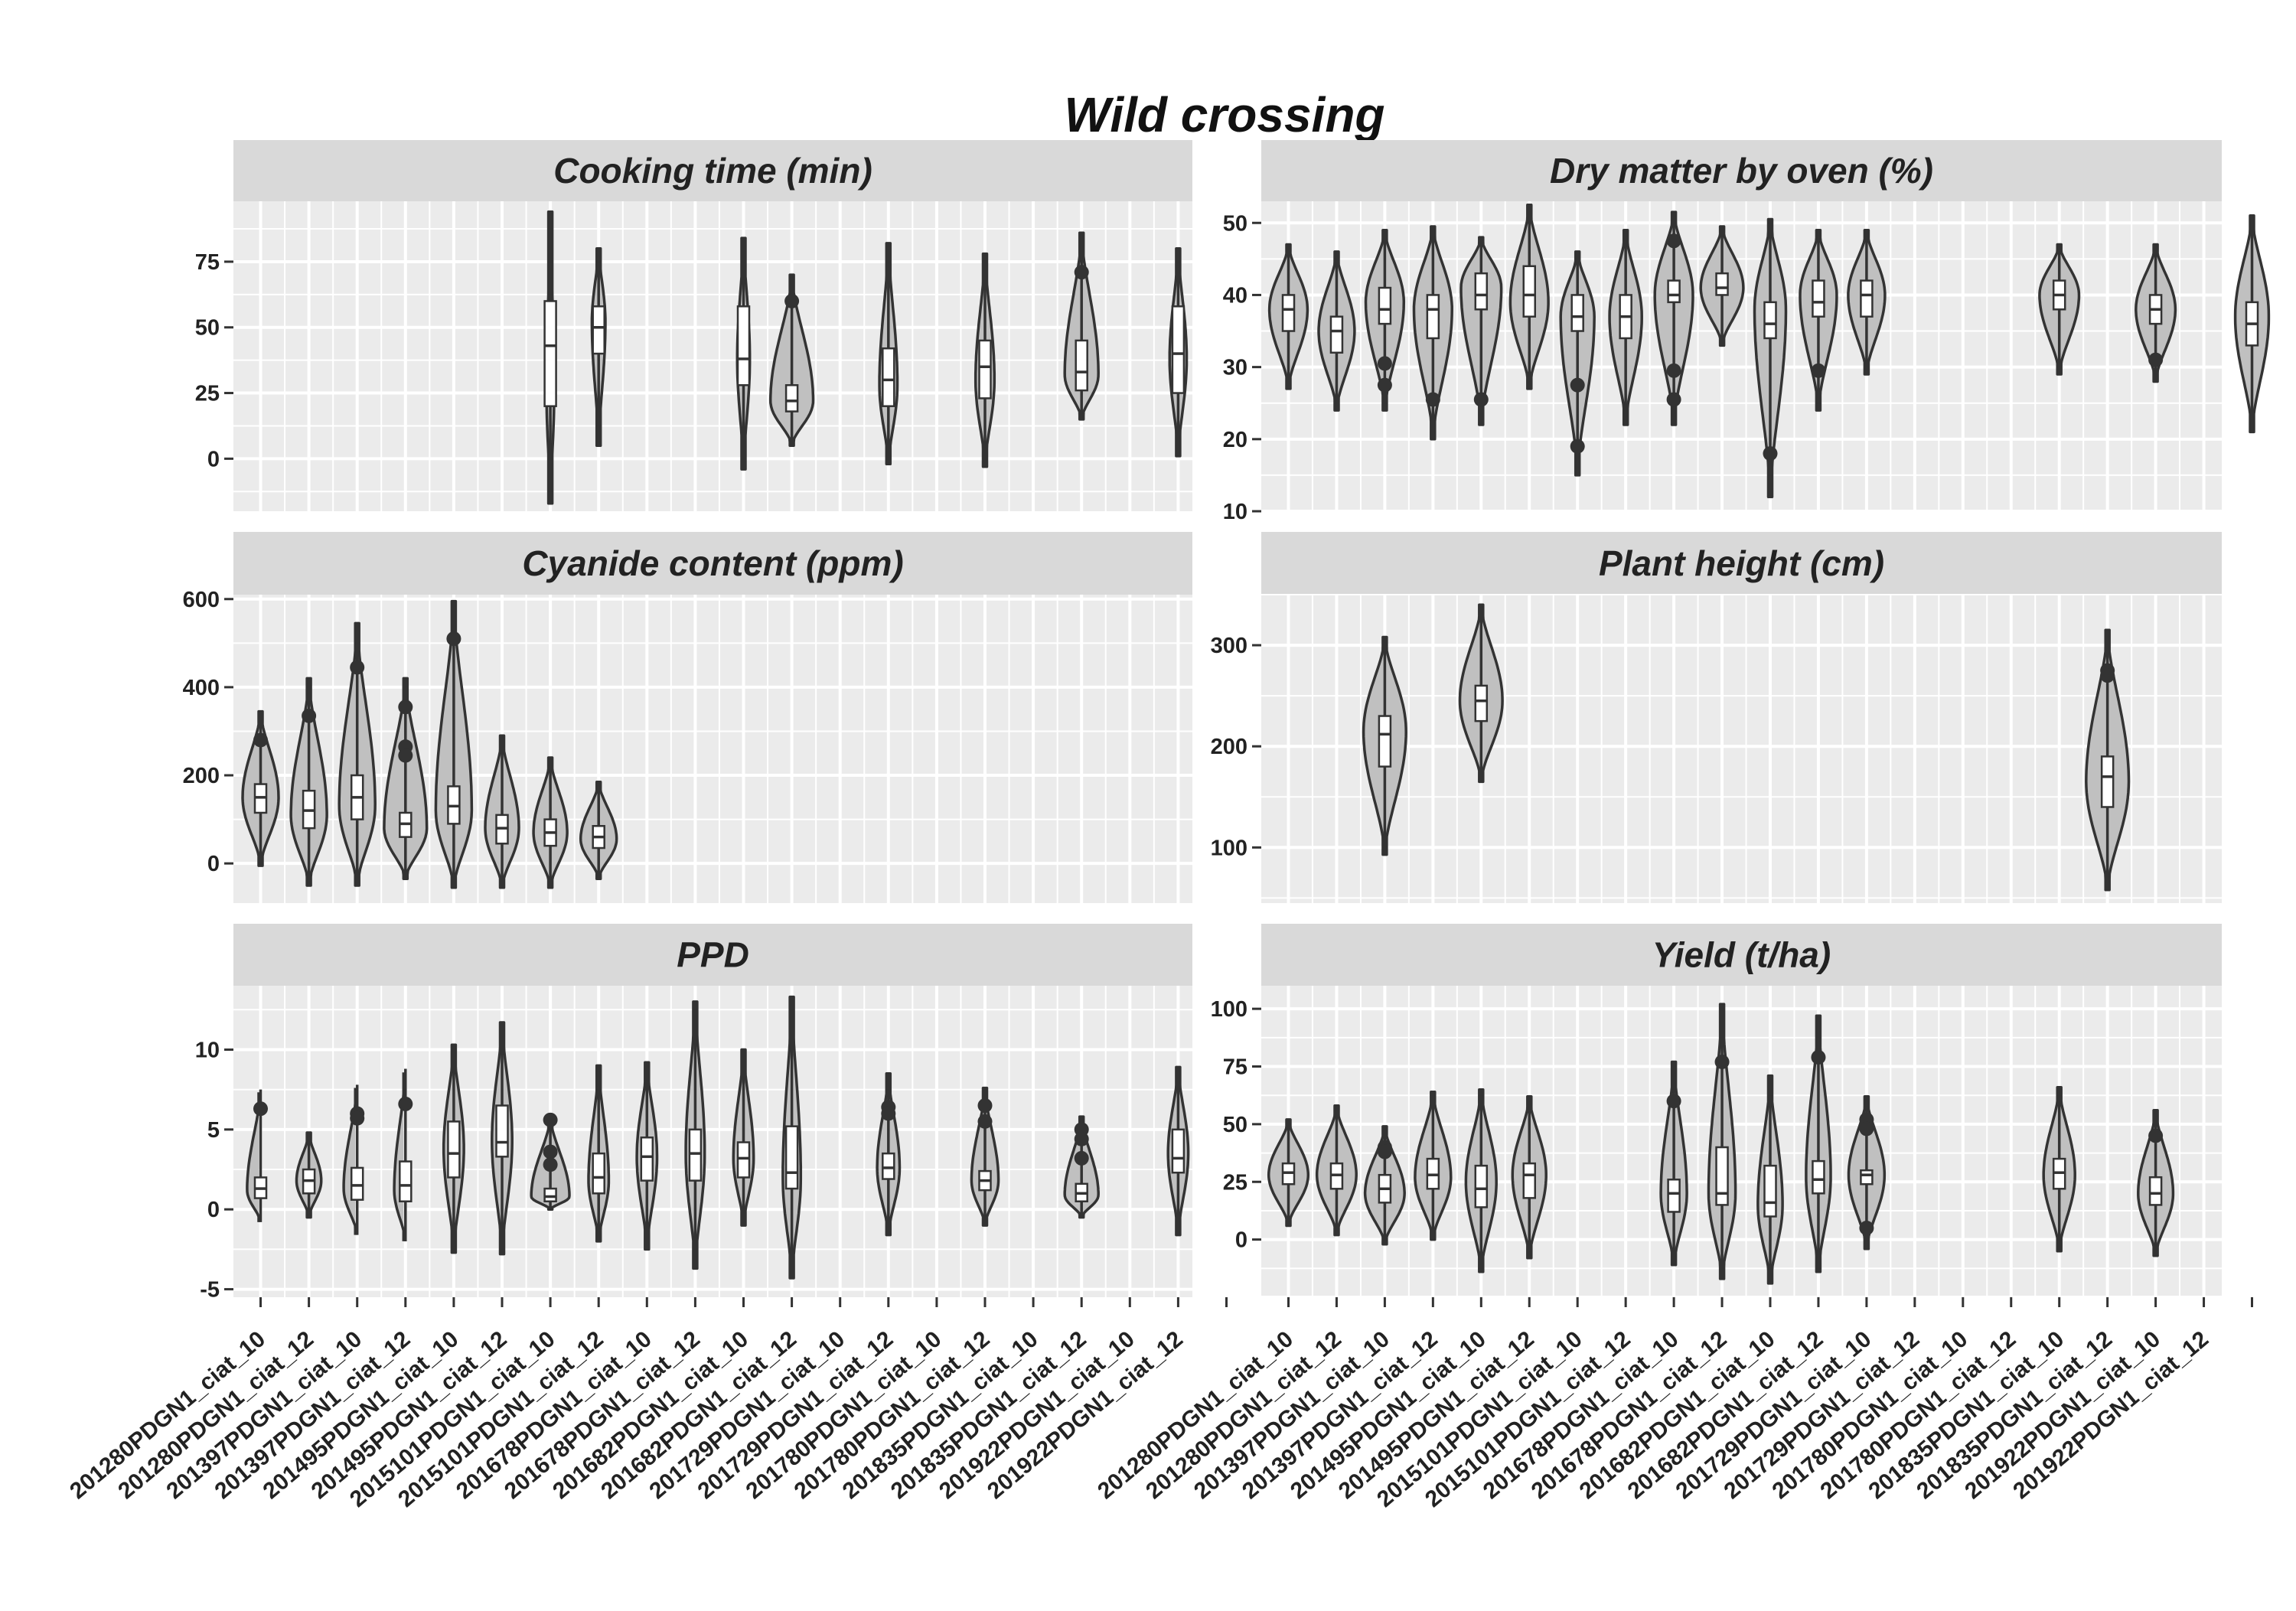  What do you see at coordinates (207, 1050) in the screenshot?
I see `y-tick-label: 10` at bounding box center [207, 1050].